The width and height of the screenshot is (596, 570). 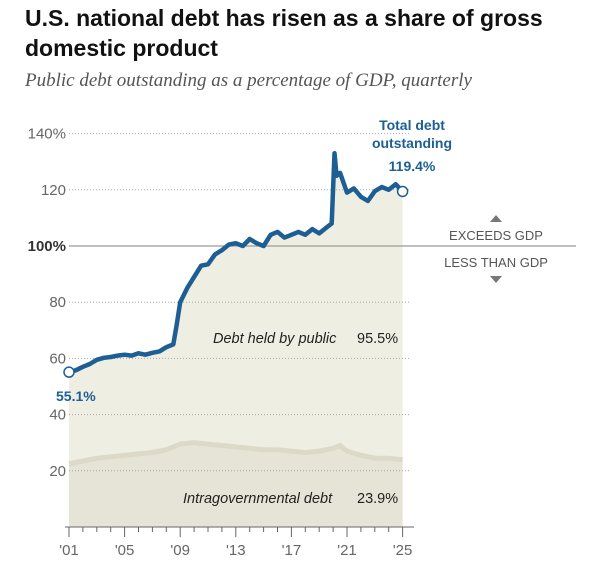 What do you see at coordinates (275, 339) in the screenshot?
I see `public-debt-label: Debt held by public` at bounding box center [275, 339].